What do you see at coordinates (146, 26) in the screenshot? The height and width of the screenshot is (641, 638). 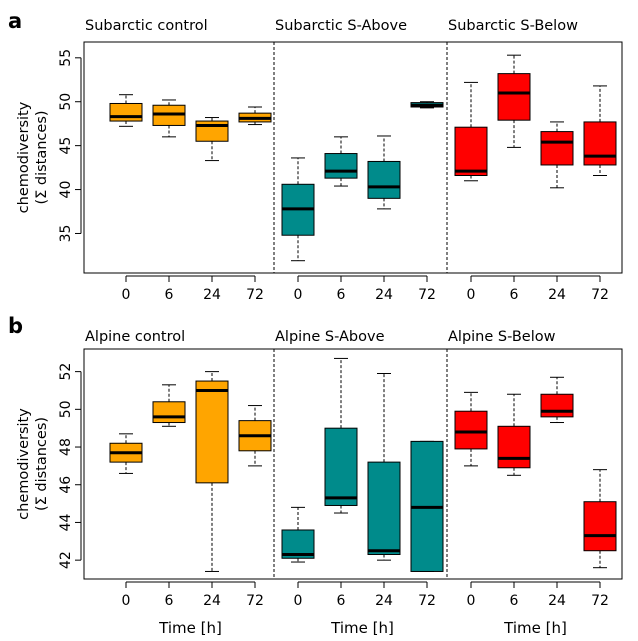 I see `group-title-0: Subarctic control` at bounding box center [146, 26].